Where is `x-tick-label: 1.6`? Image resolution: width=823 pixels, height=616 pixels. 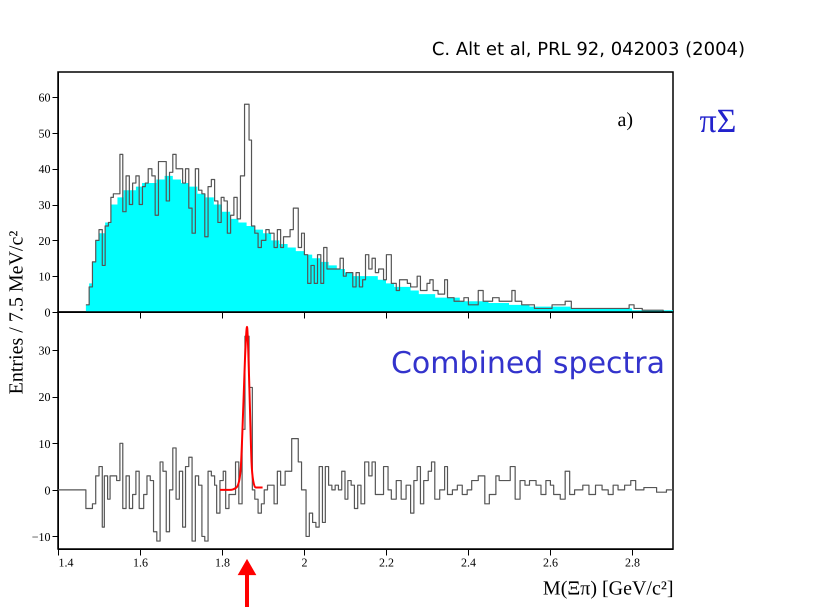
x-tick-label: 1.6 is located at coordinates (140, 563).